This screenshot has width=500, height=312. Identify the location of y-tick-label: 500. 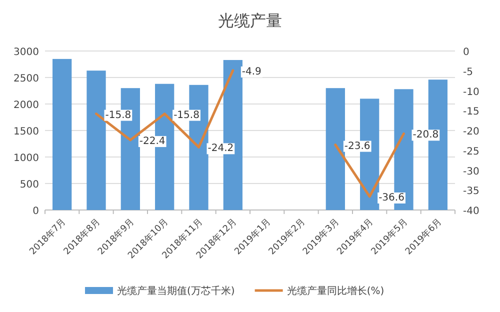
(29, 185).